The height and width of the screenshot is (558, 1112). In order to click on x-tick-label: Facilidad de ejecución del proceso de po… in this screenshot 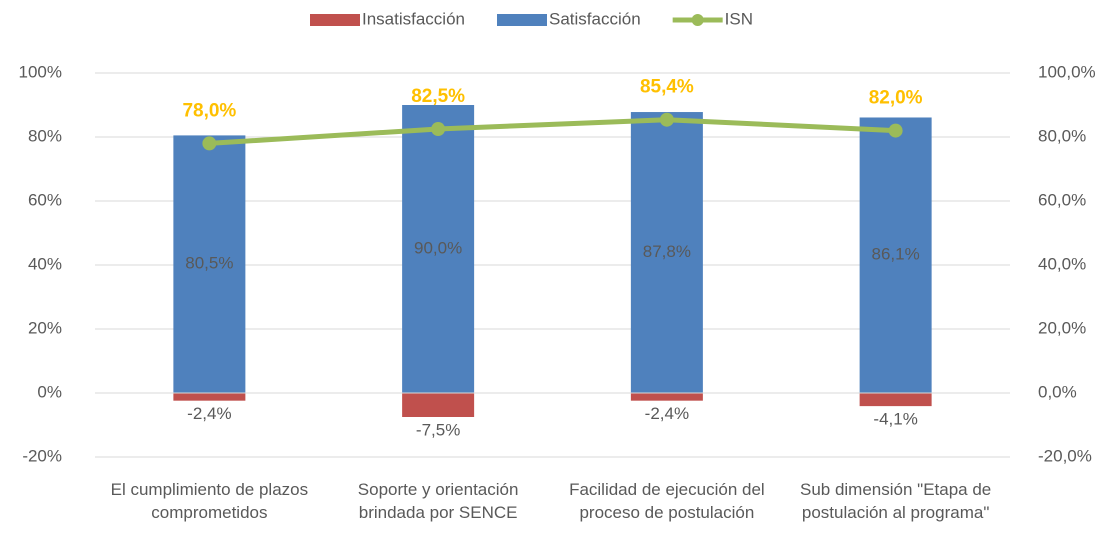, I will do `click(667, 501)`.